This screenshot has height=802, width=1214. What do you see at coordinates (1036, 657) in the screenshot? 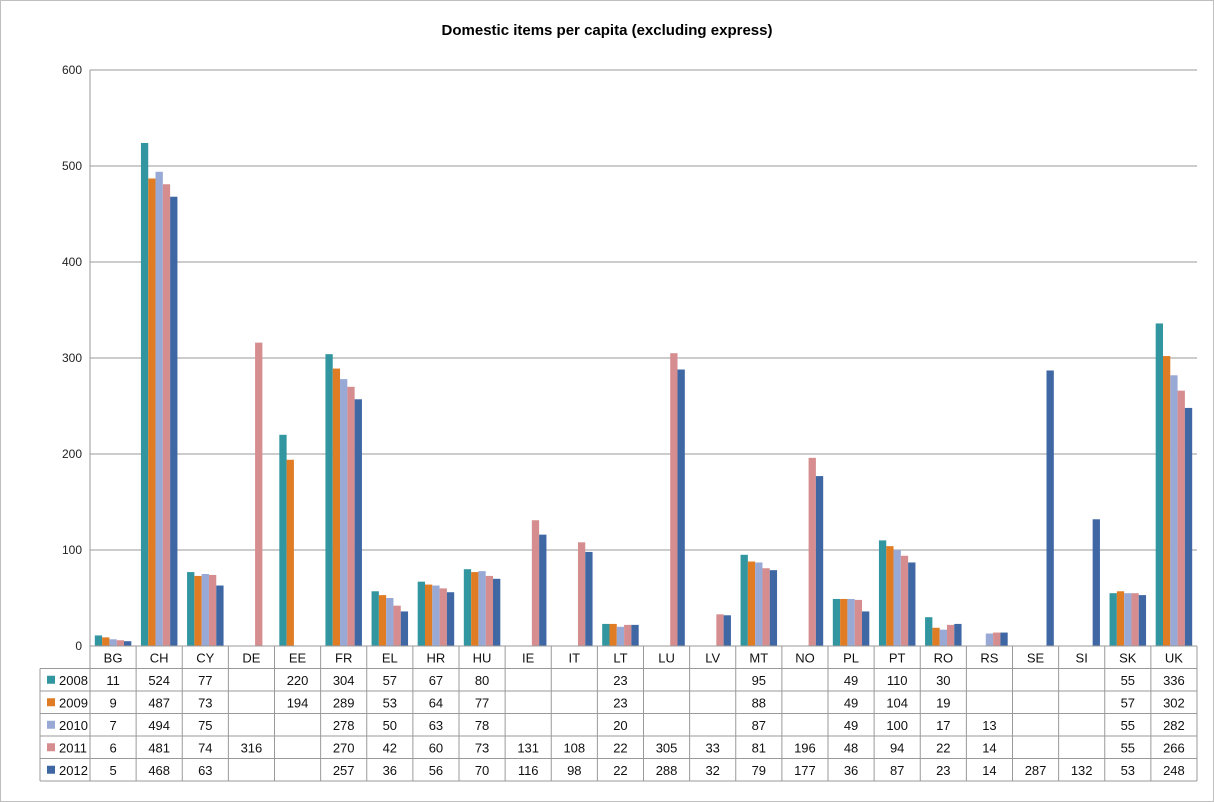
I see `category-label: SE` at bounding box center [1036, 657].